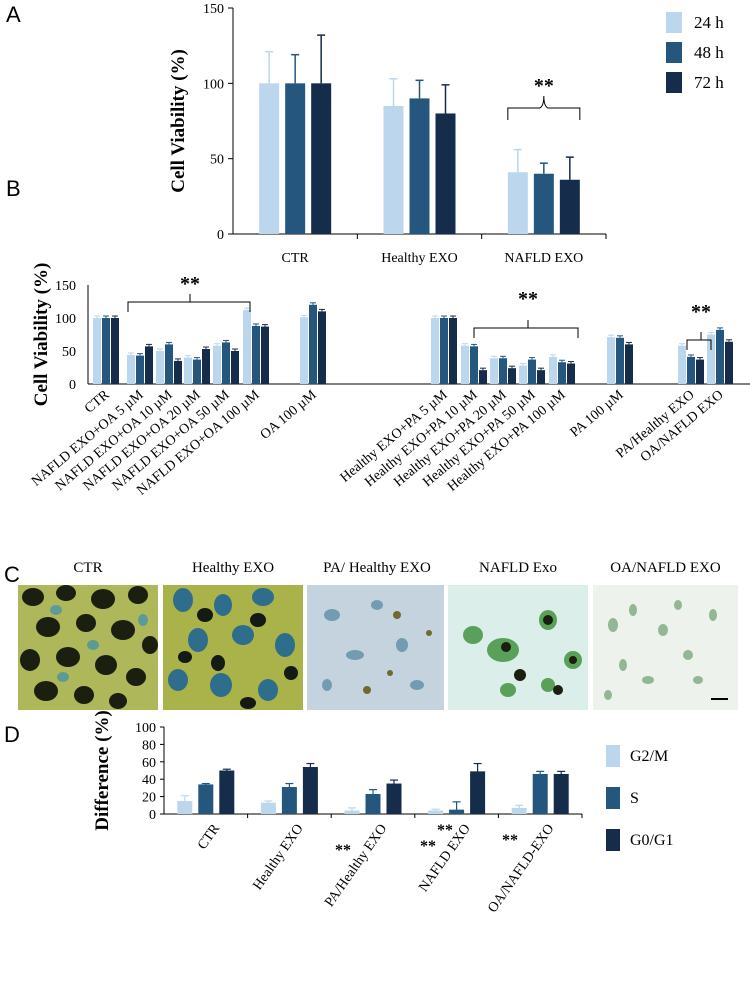  Describe the element at coordinates (12, 574) in the screenshot. I see `panel-letter-c: C` at that location.